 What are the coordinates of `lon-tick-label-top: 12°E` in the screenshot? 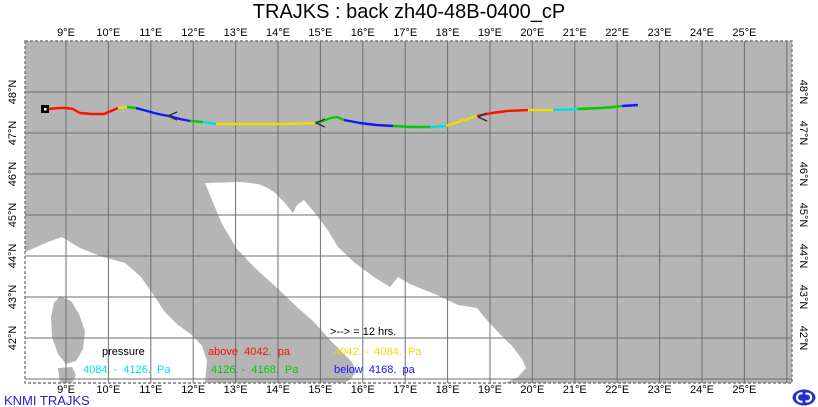 It's located at (193, 33).